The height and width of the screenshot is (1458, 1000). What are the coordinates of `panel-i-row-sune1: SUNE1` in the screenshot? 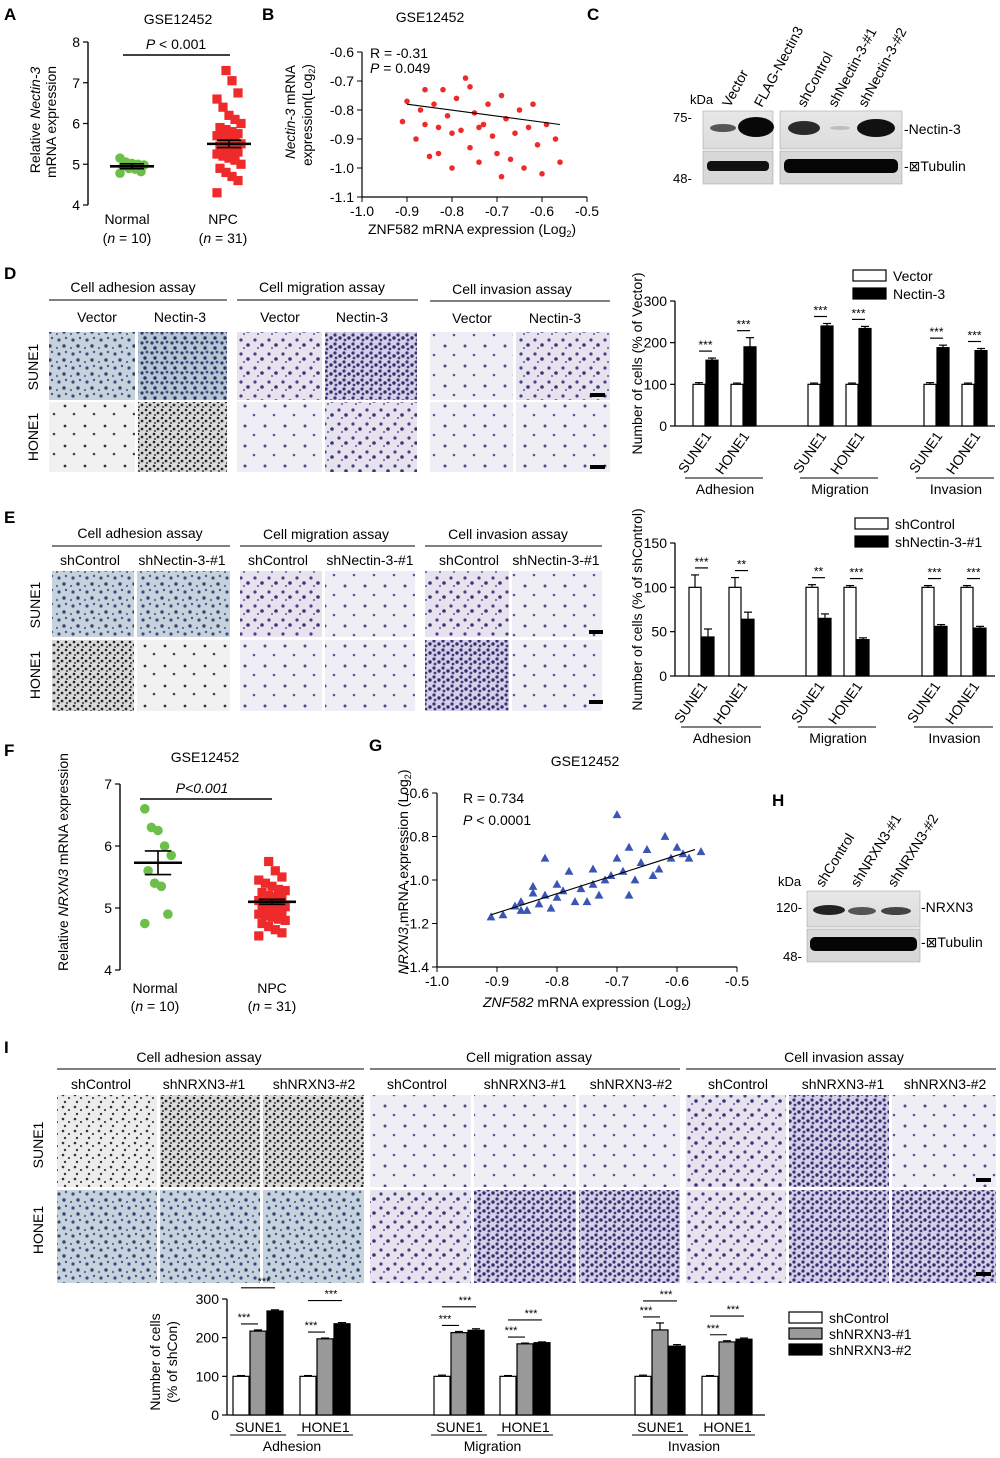 It's located at (38, 1144).